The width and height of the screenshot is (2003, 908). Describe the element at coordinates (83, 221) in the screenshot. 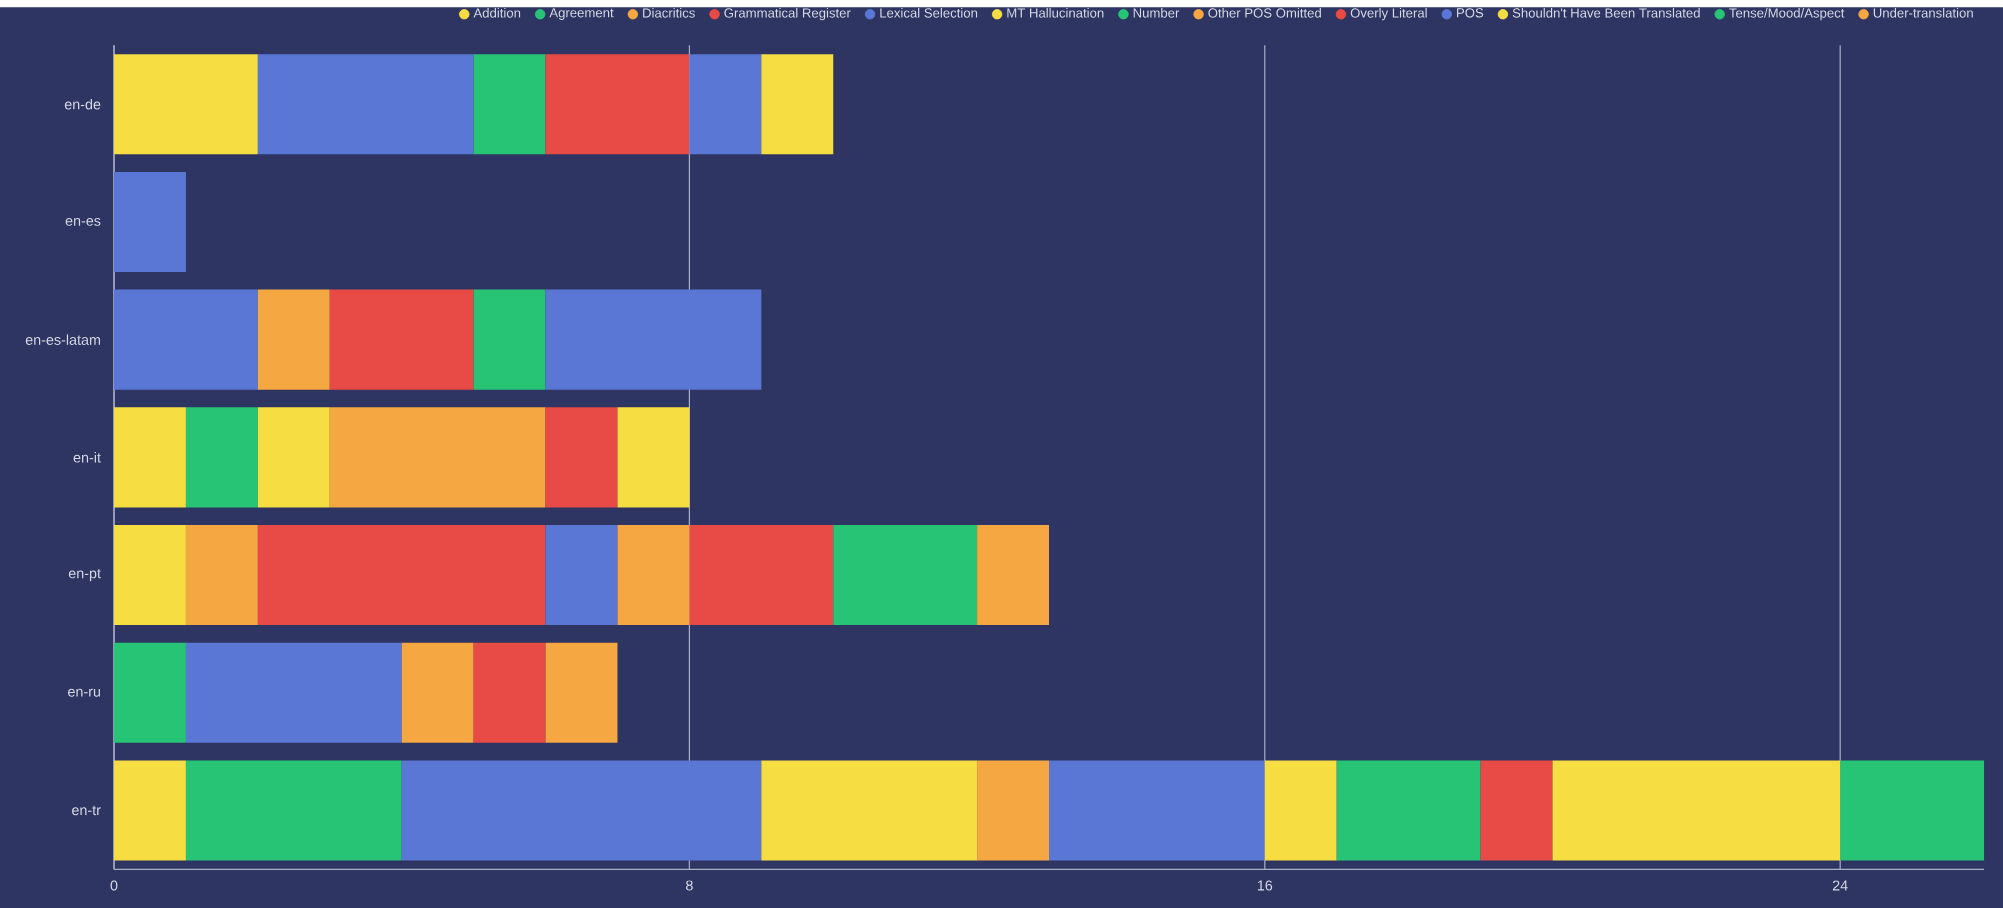

I see `y-tick-label: en-es` at that location.